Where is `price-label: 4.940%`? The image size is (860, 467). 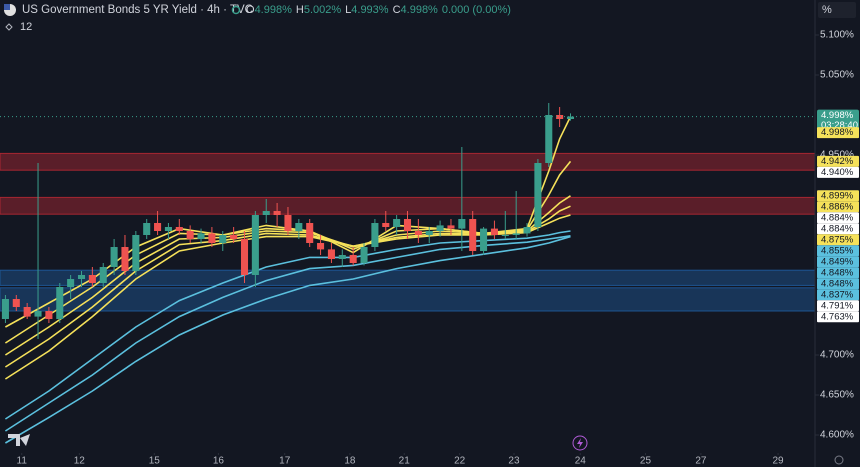
price-label: 4.940% is located at coordinates (837, 172).